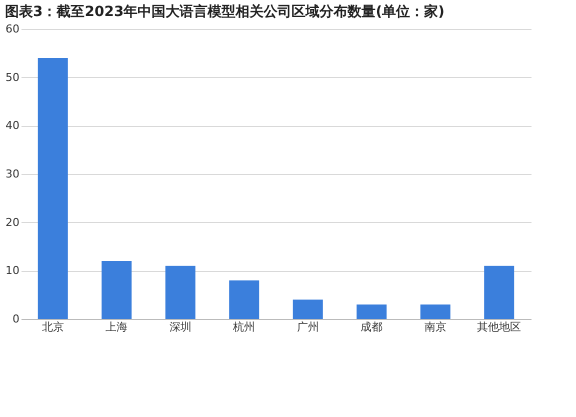 The width and height of the screenshot is (576, 417). What do you see at coordinates (435, 327) in the screenshot?
I see `x-tick-label: 南京` at bounding box center [435, 327].